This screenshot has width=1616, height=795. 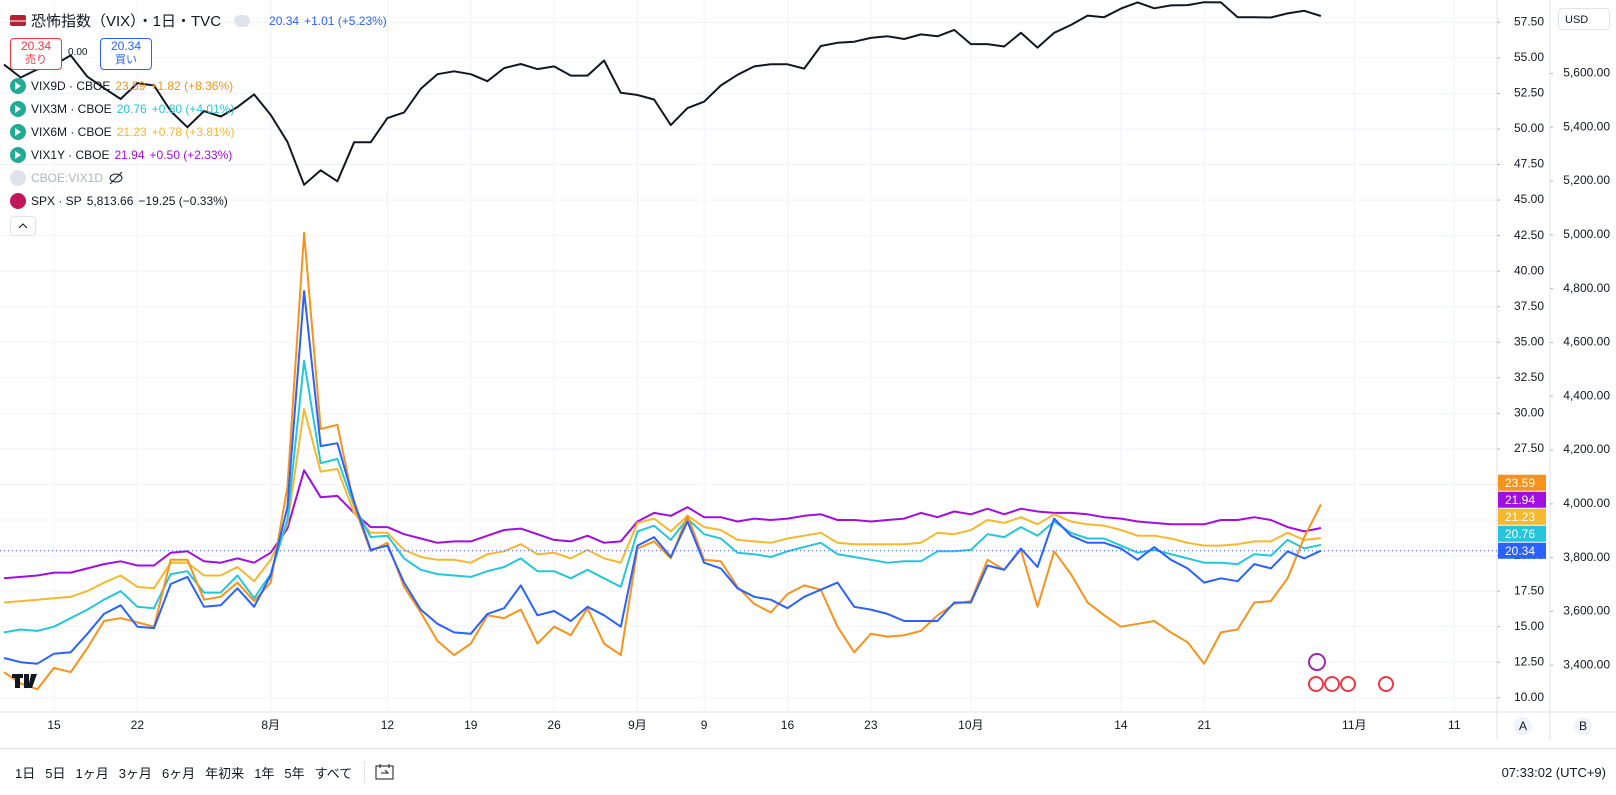 I want to click on legend-change: +0.80 (+4.01%), so click(x=193, y=109).